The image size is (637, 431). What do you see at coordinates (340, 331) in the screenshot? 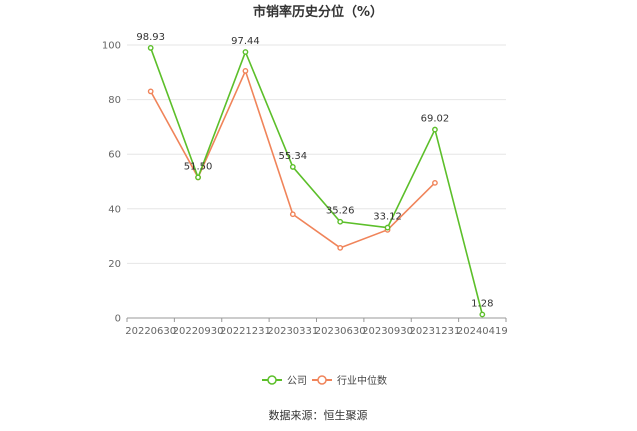
I see `x-tick-label: 20230630` at bounding box center [340, 331].